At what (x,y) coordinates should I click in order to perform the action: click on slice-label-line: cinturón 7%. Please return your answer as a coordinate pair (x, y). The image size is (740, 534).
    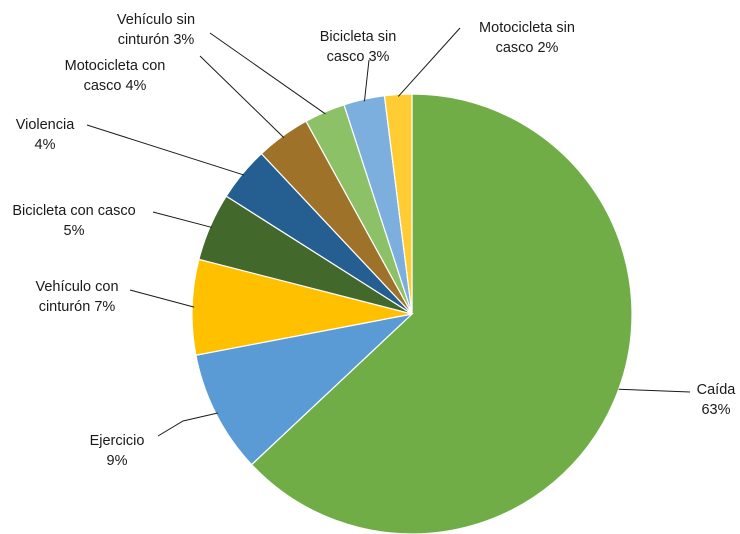
    Looking at the image, I should click on (77, 307).